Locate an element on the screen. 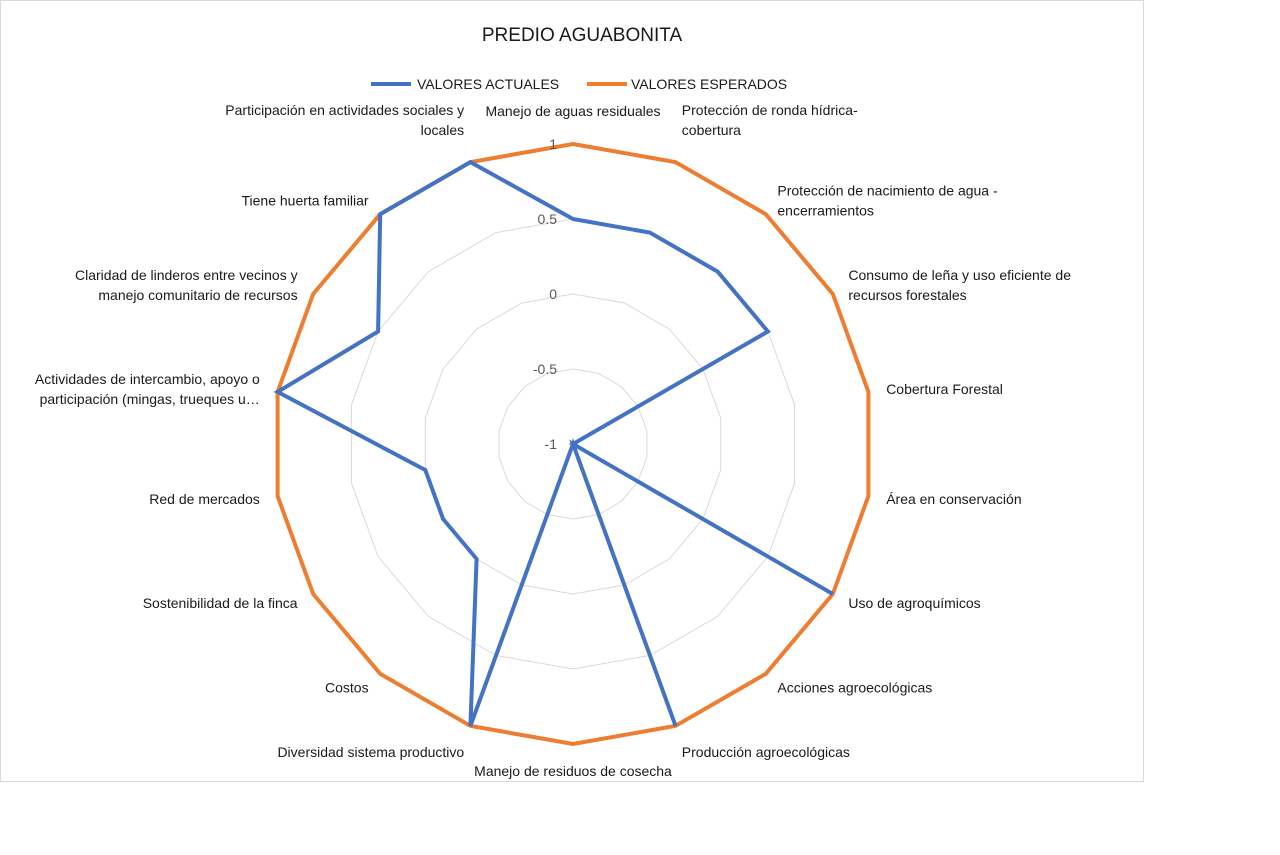  category-label: Tiene huerta familiar is located at coordinates (305, 200).